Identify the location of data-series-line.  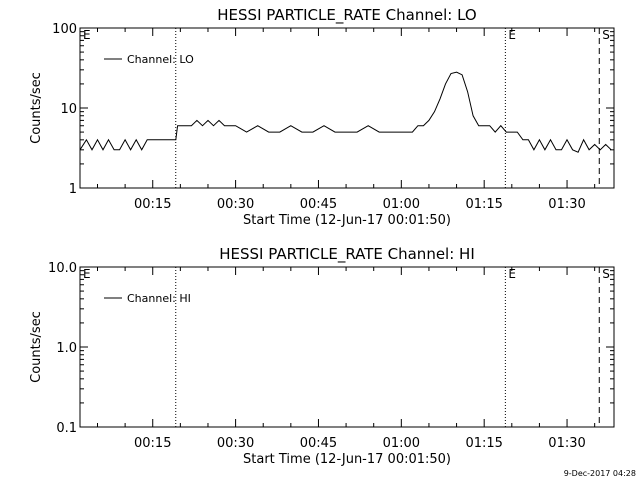
(345, 112).